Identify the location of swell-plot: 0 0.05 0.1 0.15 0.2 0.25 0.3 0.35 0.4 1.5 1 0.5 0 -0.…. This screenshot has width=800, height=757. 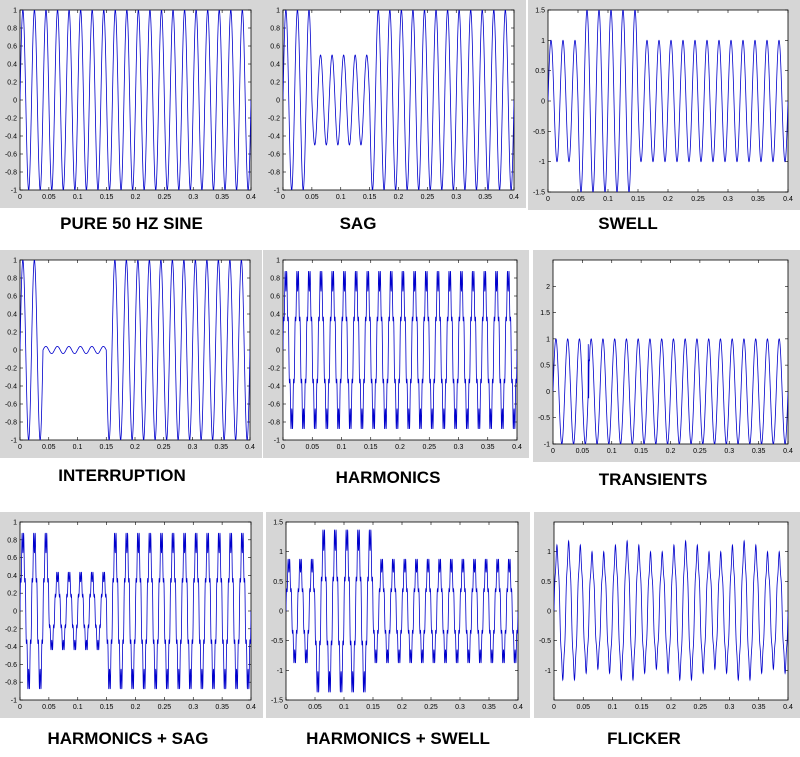
(663, 106).